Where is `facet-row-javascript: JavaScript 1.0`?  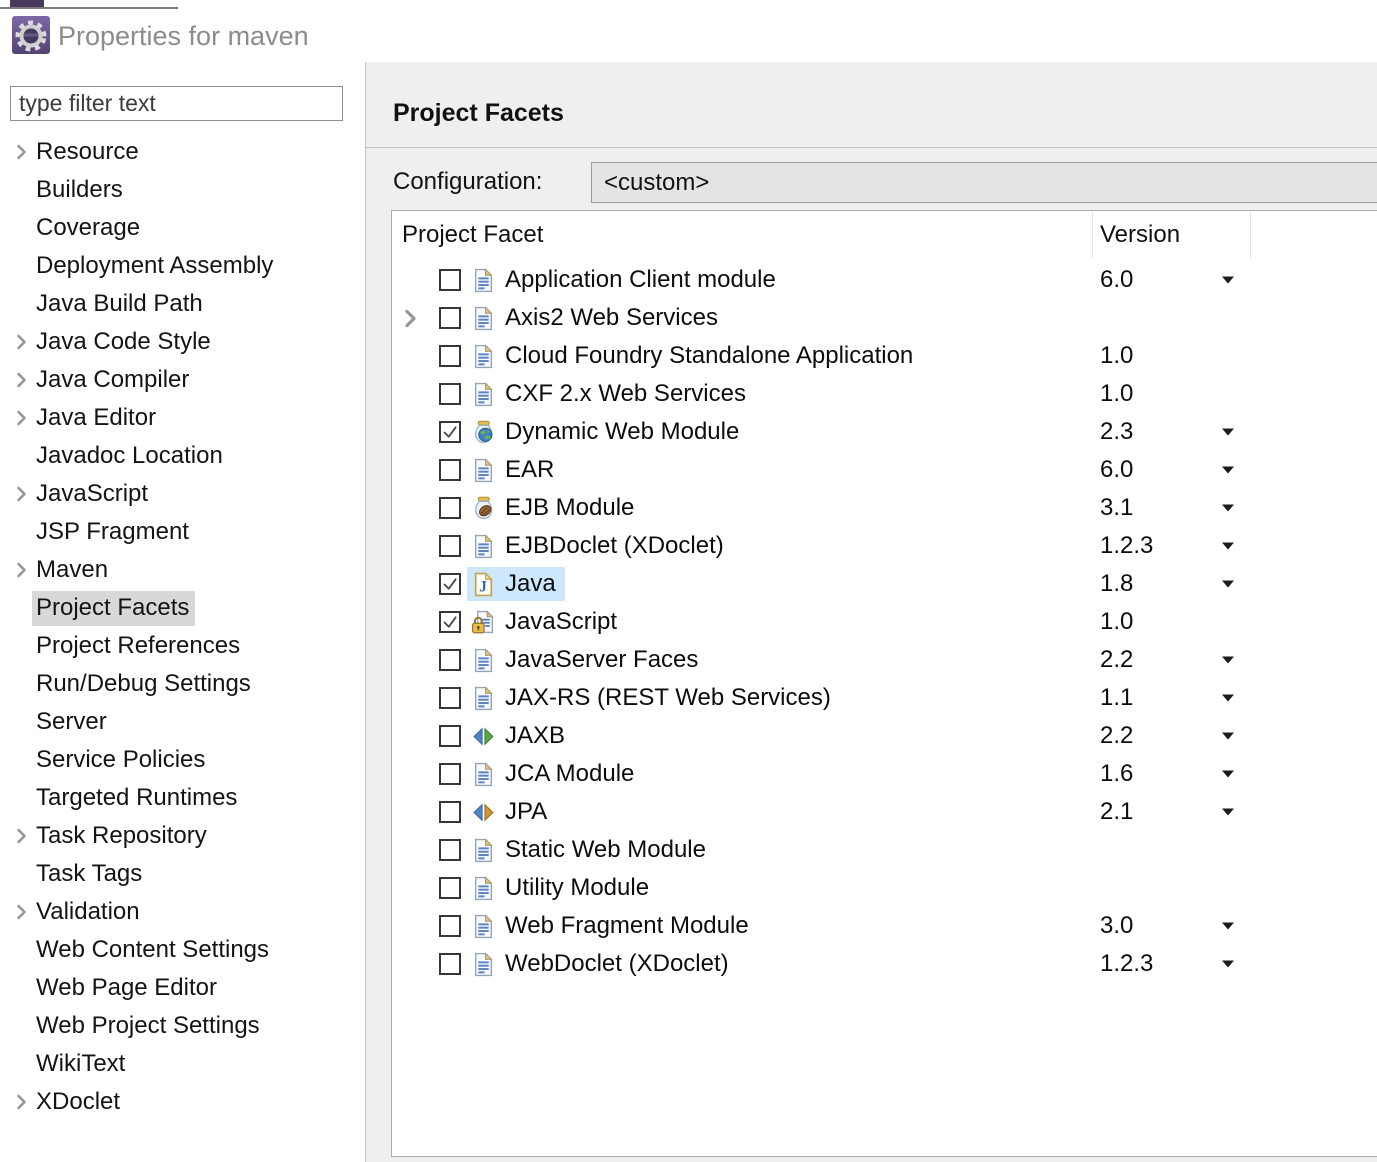
facet-row-javascript: JavaScript 1.0 is located at coordinates (884, 622).